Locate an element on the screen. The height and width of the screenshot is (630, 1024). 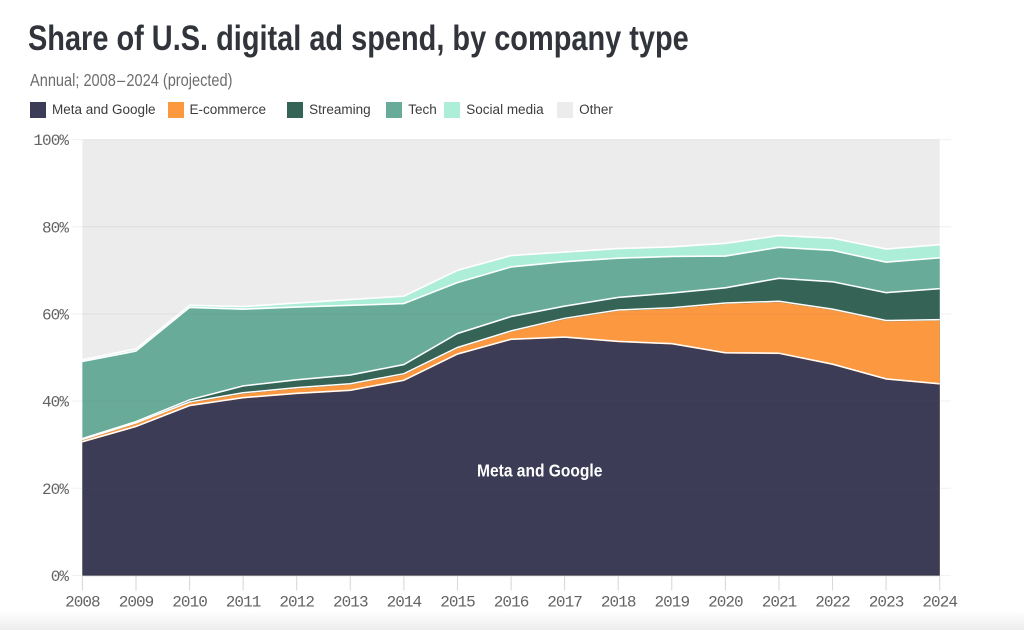
svg-text: 2019 is located at coordinates (671, 603).